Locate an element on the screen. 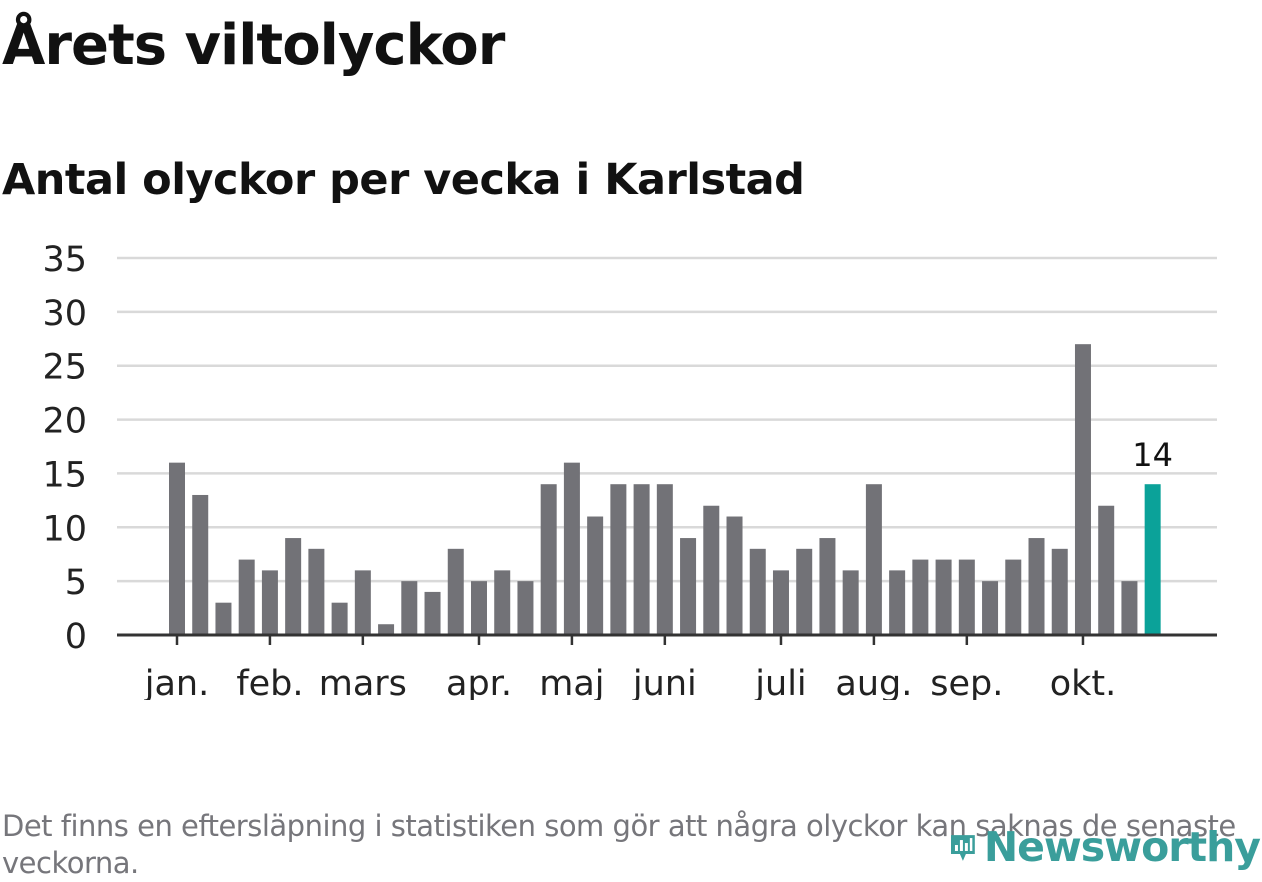  data-labels: 14 is located at coordinates (1152, 455).